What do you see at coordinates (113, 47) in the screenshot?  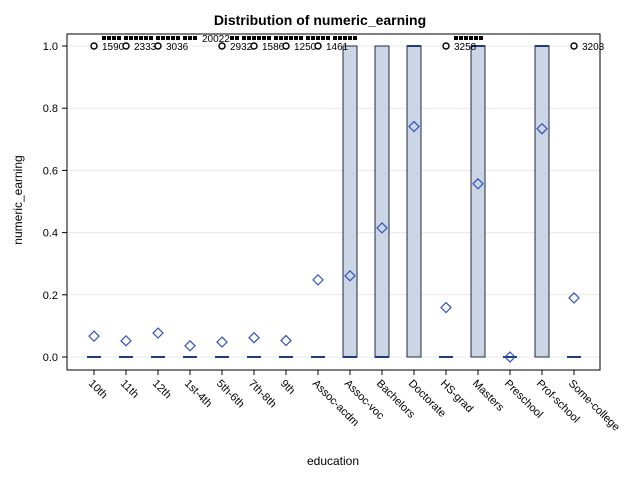 I see `outlier-label: 1590` at bounding box center [113, 47].